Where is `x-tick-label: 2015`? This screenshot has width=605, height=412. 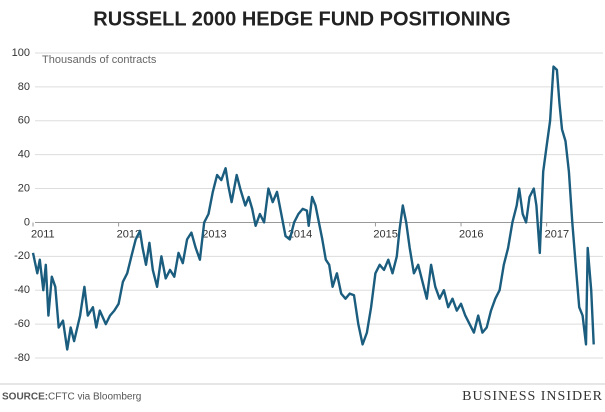
x-tick-label: 2015 is located at coordinates (385, 234).